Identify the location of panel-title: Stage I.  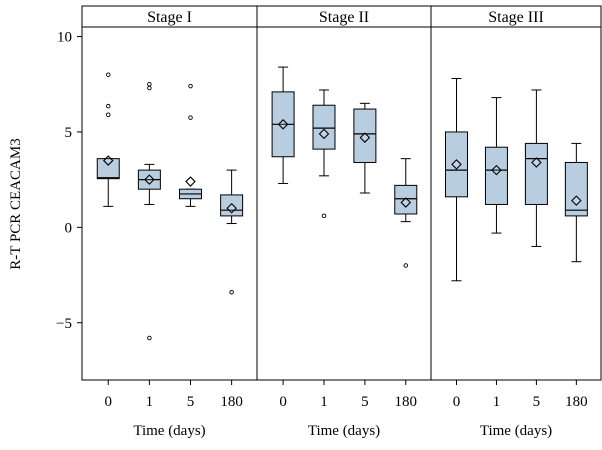
(169, 17).